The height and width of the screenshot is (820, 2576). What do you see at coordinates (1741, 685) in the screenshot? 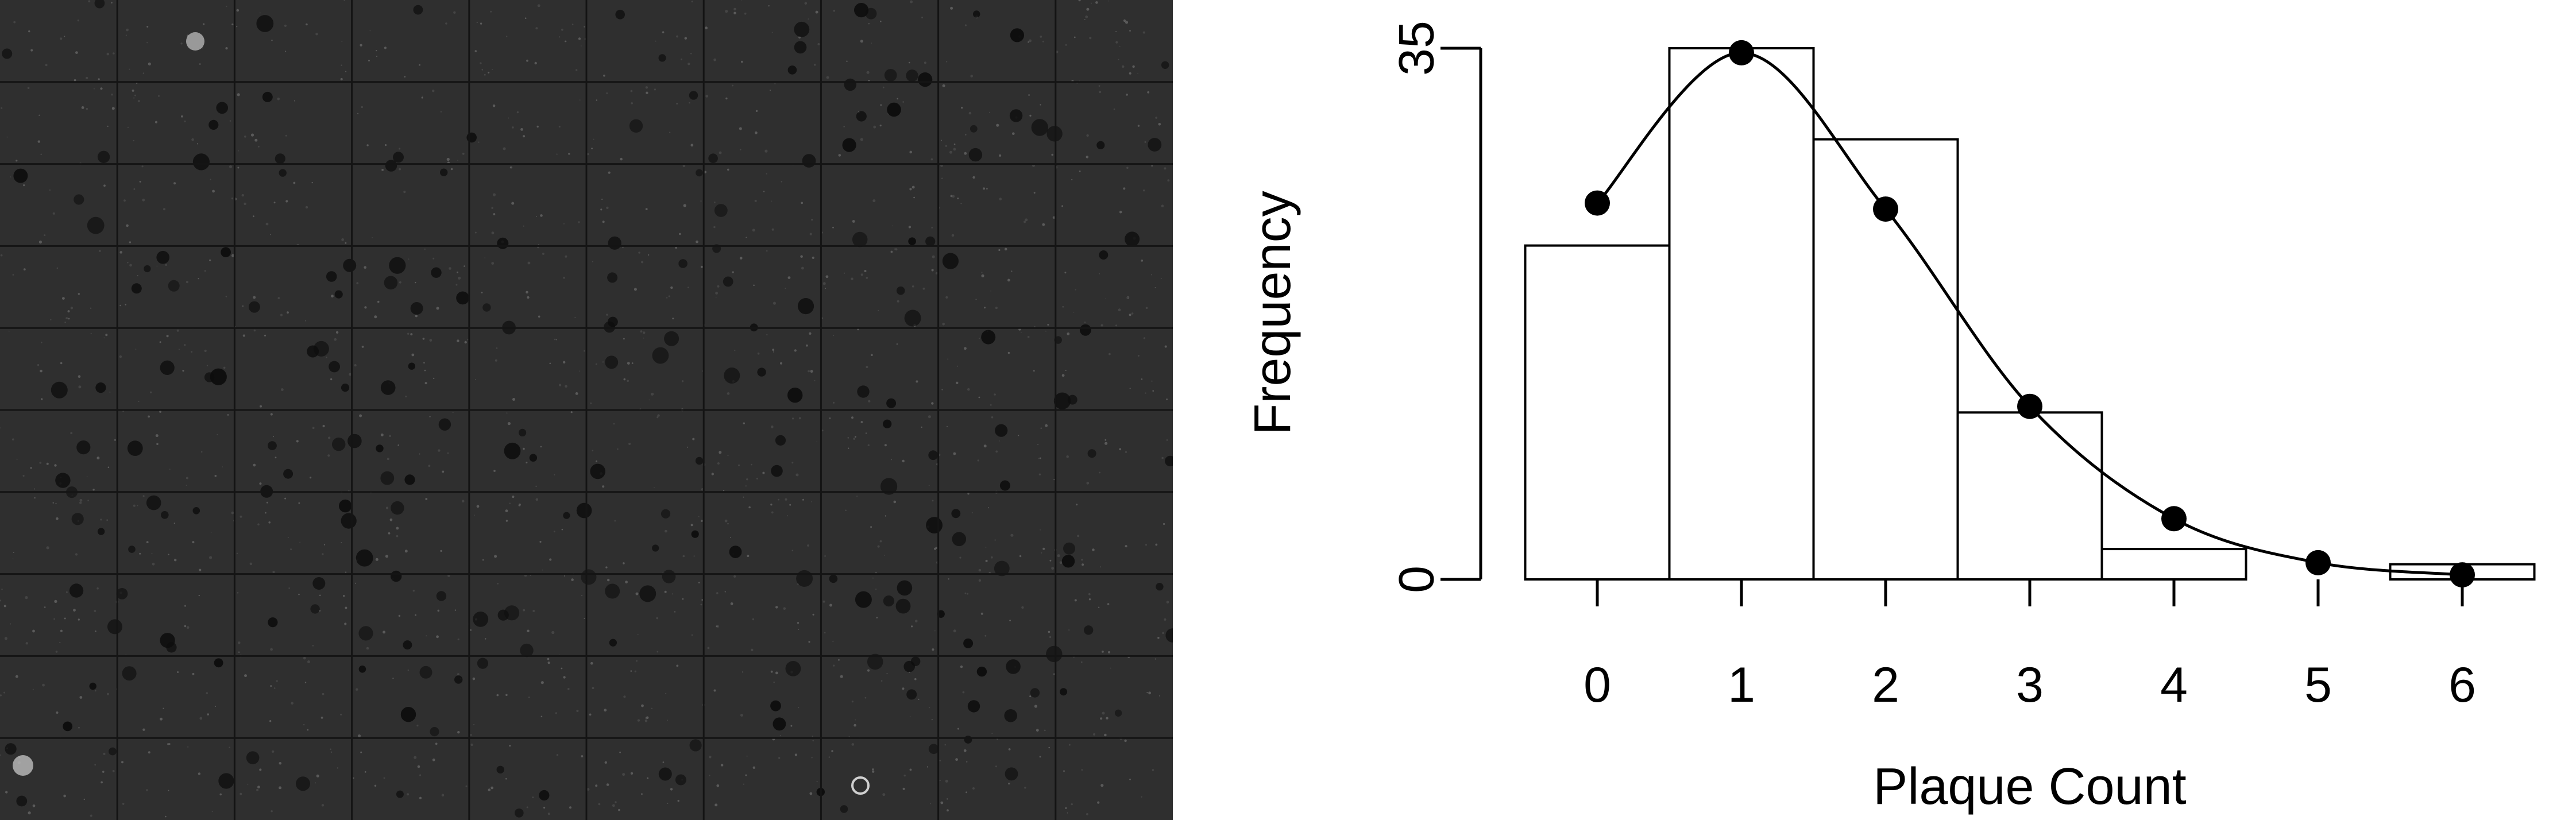
I see `x-tick-label: 1` at bounding box center [1741, 685].